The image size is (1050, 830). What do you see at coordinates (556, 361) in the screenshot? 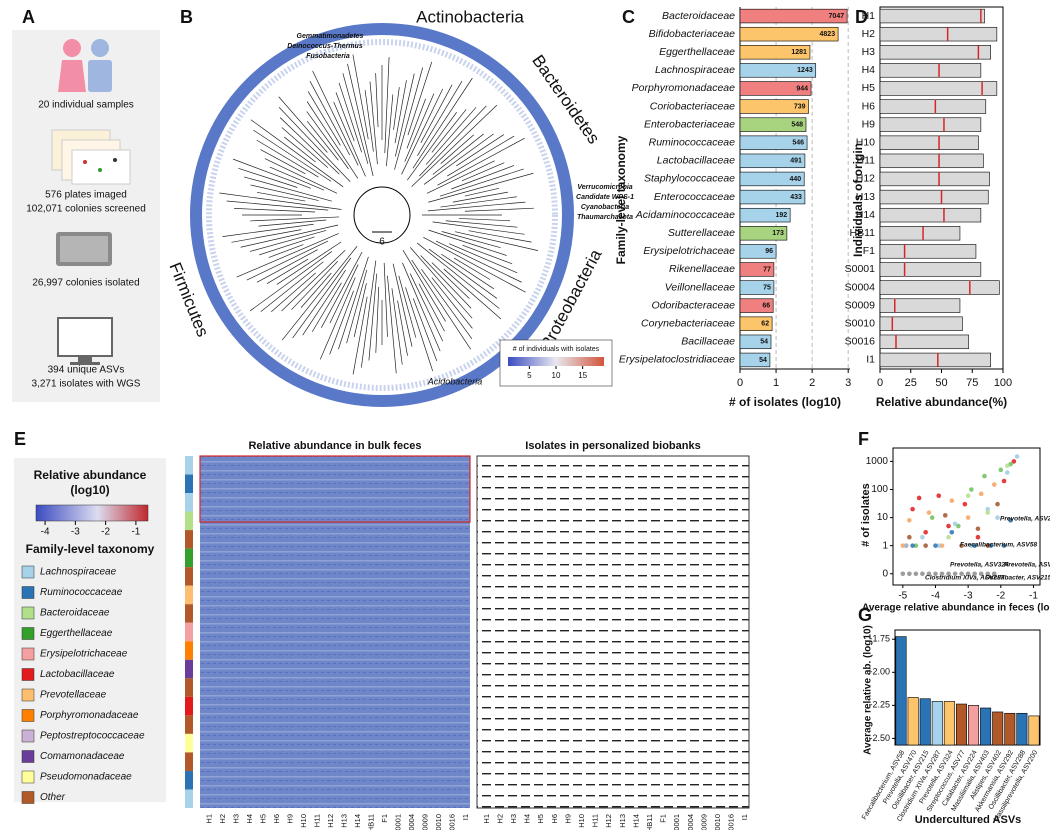
I see `colorbar` at bounding box center [556, 361].